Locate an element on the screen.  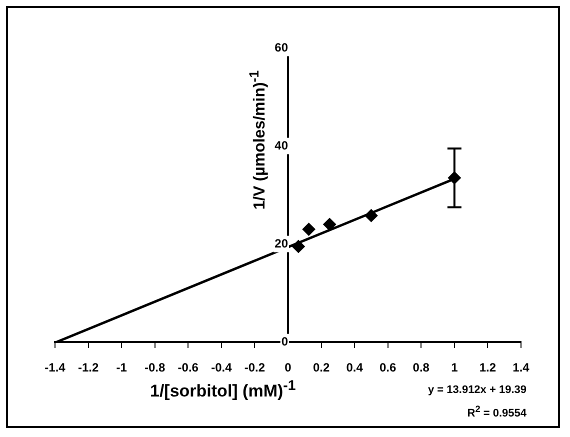
x-axis-title: 1/[sorbitol] (mM)$^{-1}$ is located at coordinates (223, 390).